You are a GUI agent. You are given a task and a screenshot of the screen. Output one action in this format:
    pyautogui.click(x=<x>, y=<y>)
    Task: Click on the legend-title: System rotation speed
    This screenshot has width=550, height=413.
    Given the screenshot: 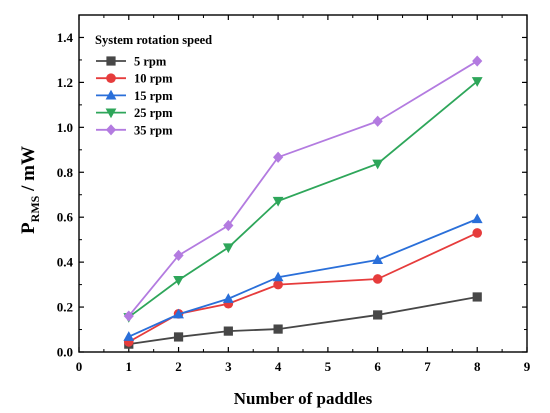 What is the action you would take?
    pyautogui.click(x=153, y=40)
    